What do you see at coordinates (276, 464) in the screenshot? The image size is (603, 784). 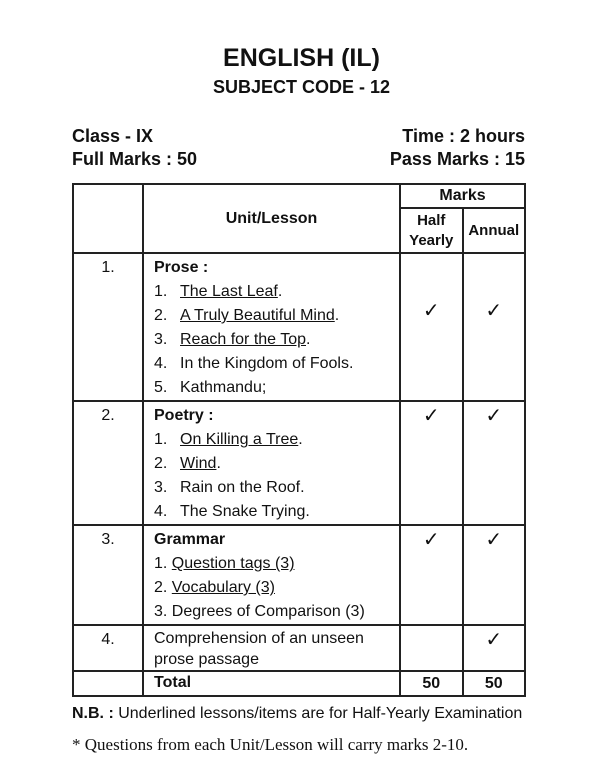 I see `lesson-item: 2. Wind.` at bounding box center [276, 464].